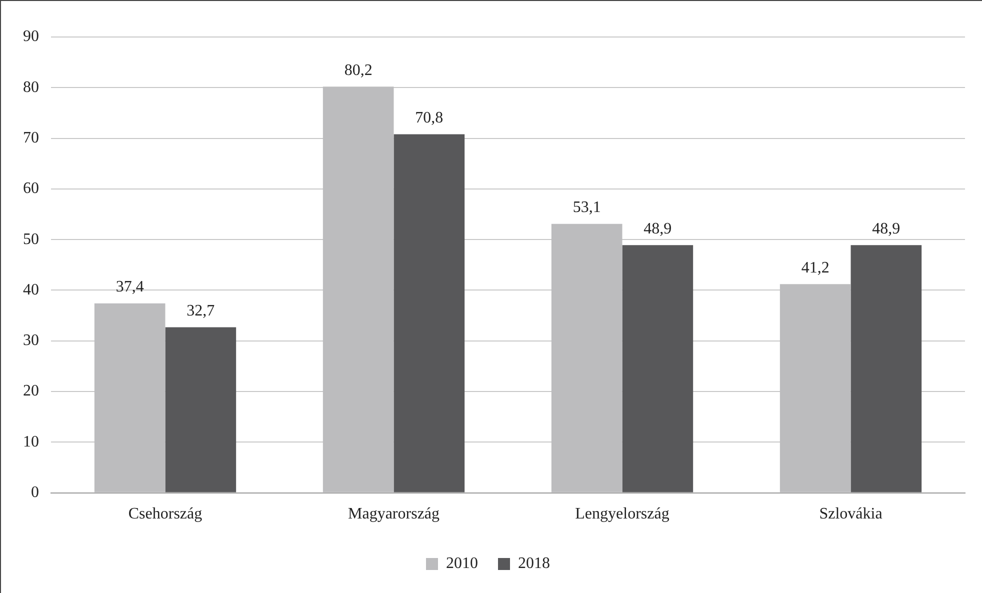 The image size is (982, 593). What do you see at coordinates (815, 267) in the screenshot?
I see `data-label: 41,2` at bounding box center [815, 267].